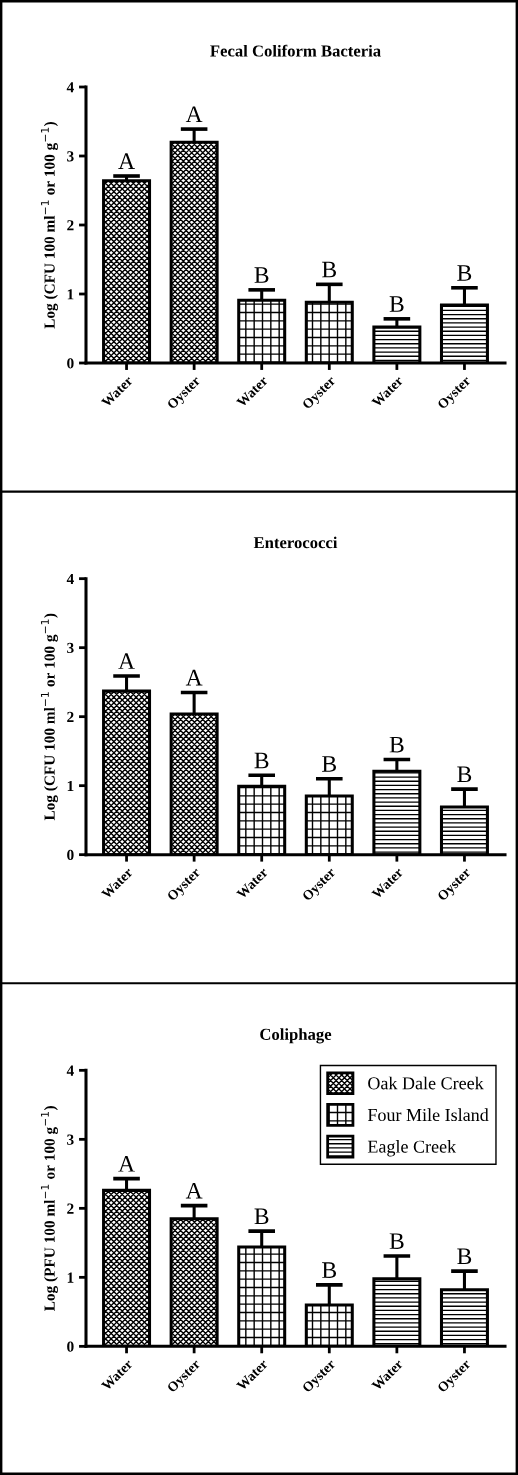 Image resolution: width=518 pixels, height=1475 pixels. What do you see at coordinates (49, 1208) in the screenshot?
I see `y-axis-title: Log (PFU 100 ml$^{−1}$ or 100 g$^{−1}$)` at bounding box center [49, 1208].